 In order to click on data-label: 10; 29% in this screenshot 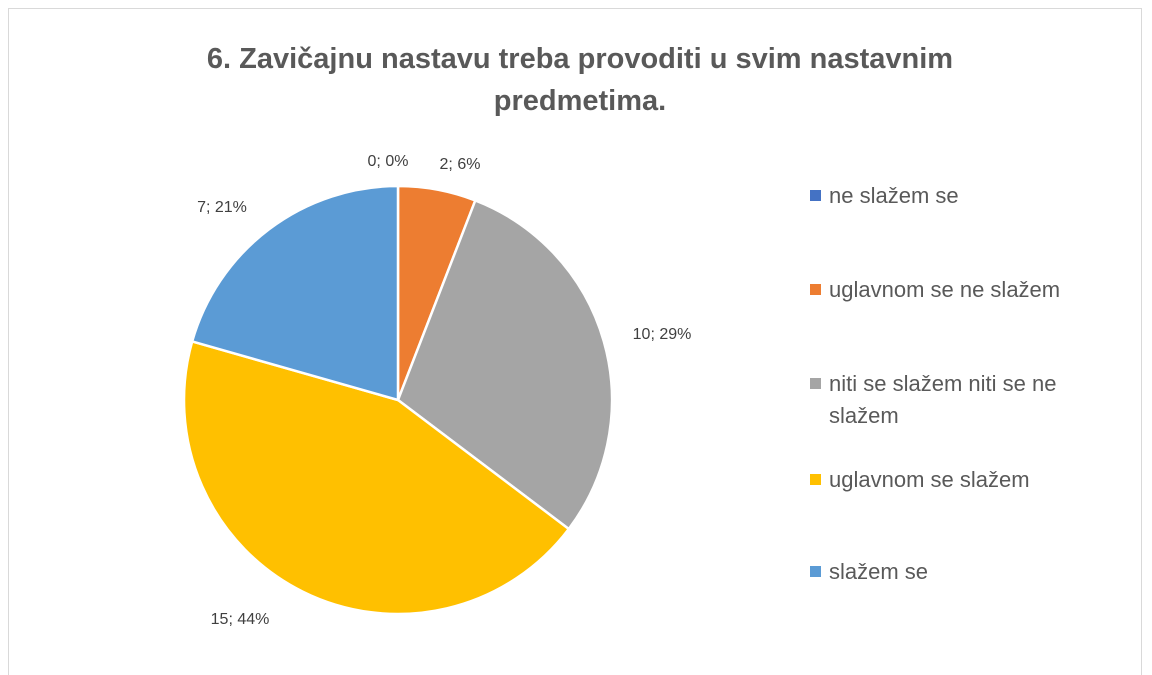, I will do `click(662, 334)`.